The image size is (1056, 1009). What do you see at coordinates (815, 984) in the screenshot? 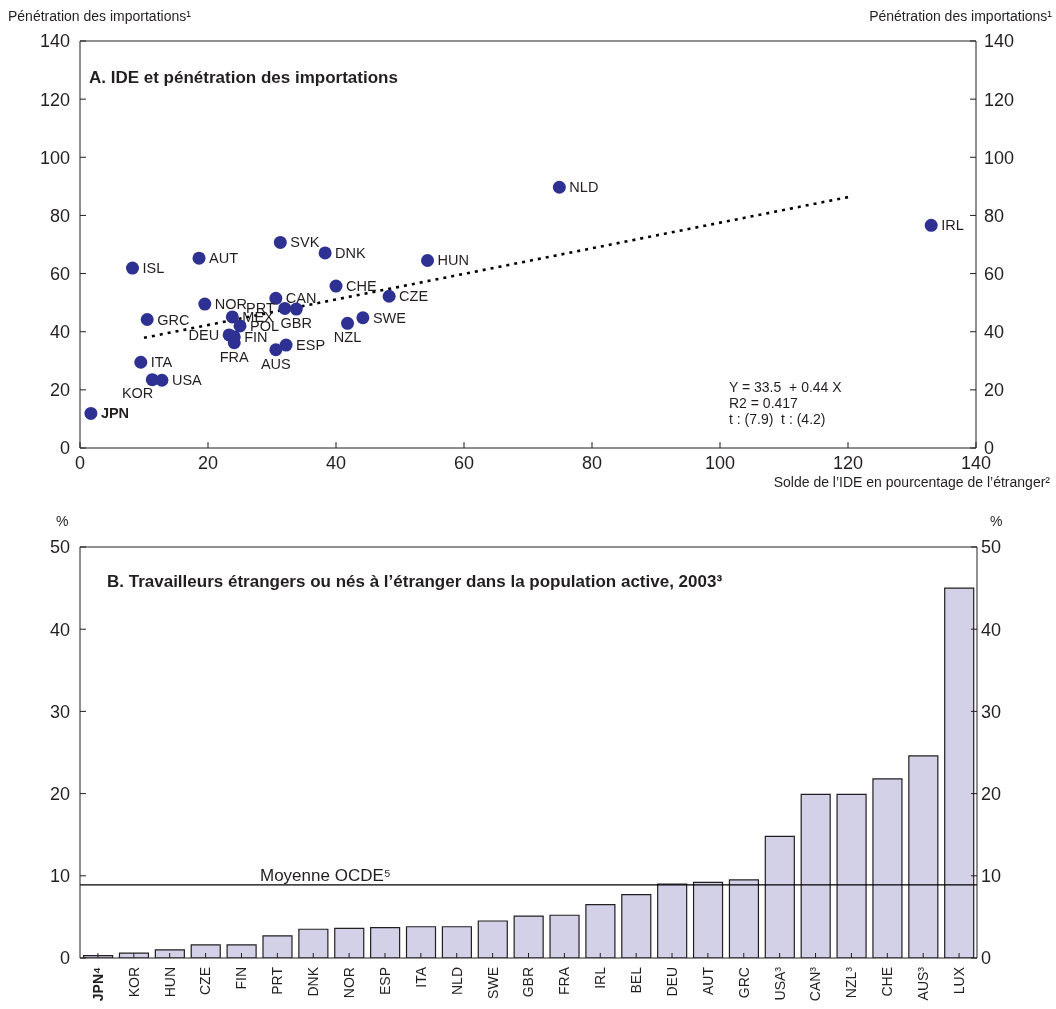
I see `x-tick-label: CAN³` at bounding box center [815, 984].